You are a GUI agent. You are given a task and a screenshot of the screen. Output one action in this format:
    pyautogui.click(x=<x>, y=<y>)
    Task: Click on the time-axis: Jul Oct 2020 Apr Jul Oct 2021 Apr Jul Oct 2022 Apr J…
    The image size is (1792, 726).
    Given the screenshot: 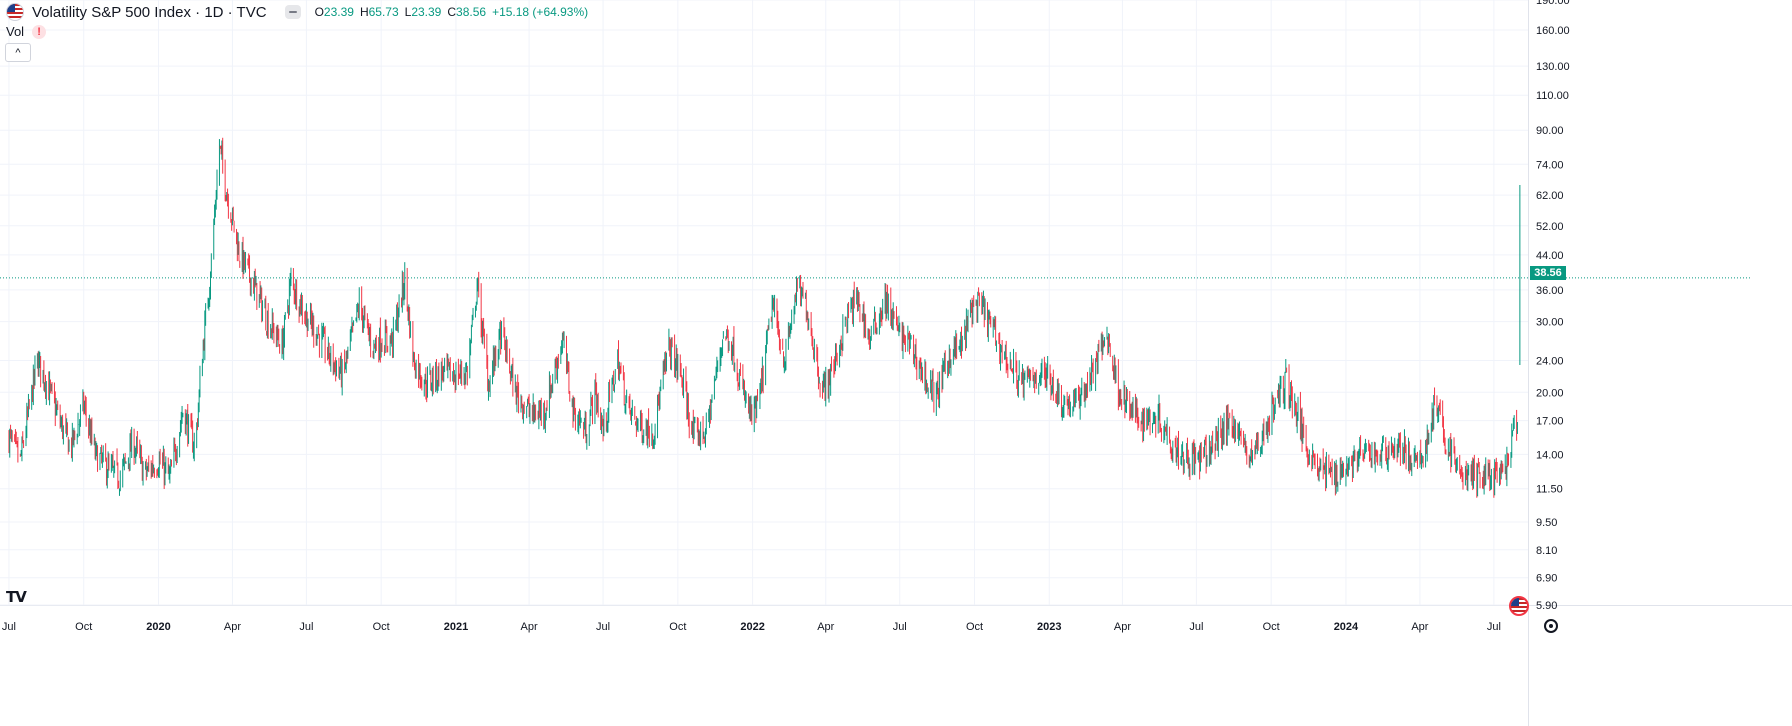 What is the action you would take?
    pyautogui.click(x=751, y=627)
    